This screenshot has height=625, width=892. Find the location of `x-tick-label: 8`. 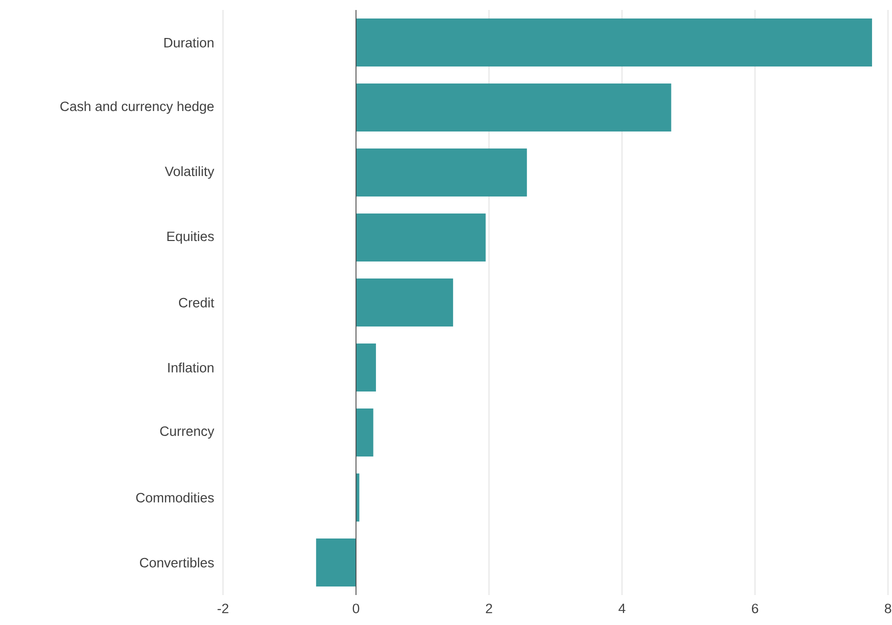

x-tick-label: 8 is located at coordinates (888, 609).